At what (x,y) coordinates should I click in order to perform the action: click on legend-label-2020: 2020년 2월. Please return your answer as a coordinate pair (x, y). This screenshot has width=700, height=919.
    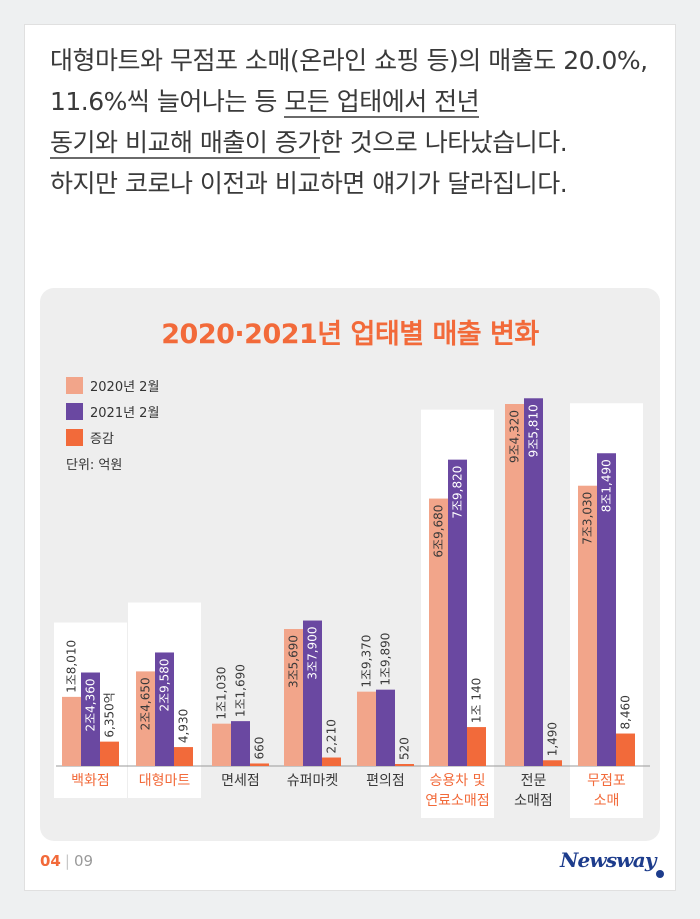
    Looking at the image, I should click on (125, 387).